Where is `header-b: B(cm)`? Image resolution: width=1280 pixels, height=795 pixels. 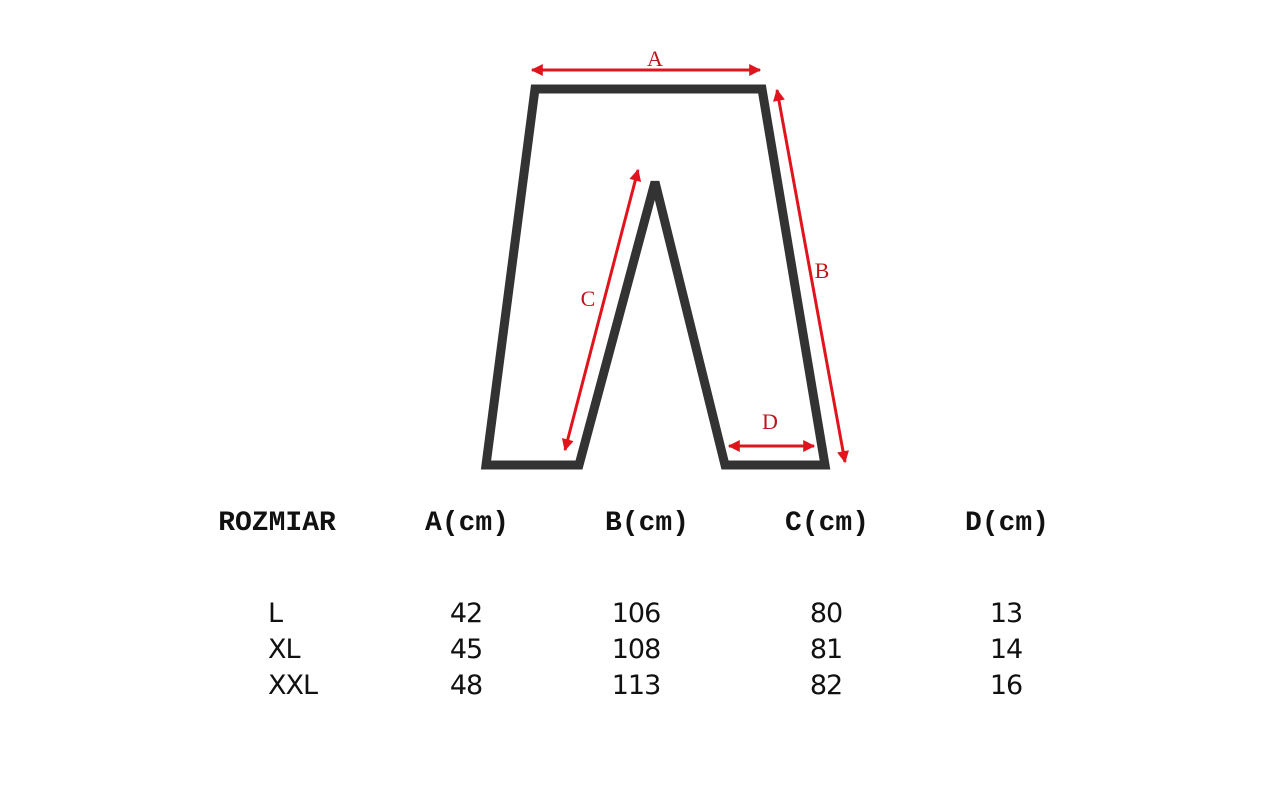
header-b: B(cm) is located at coordinates (647, 523).